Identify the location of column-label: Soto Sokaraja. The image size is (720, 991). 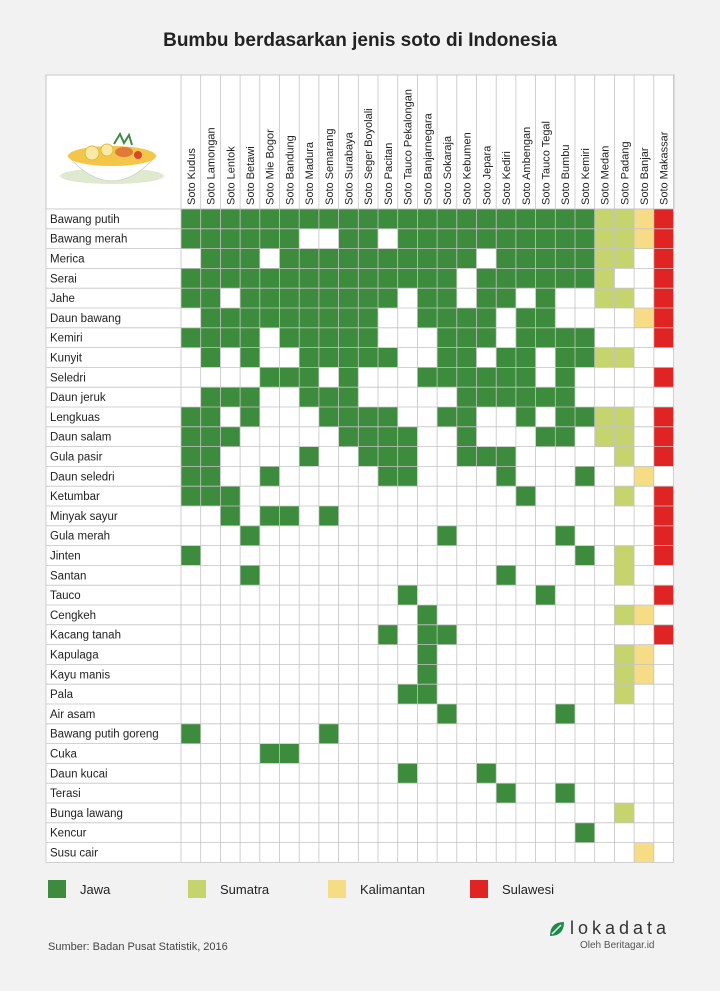
(448, 170).